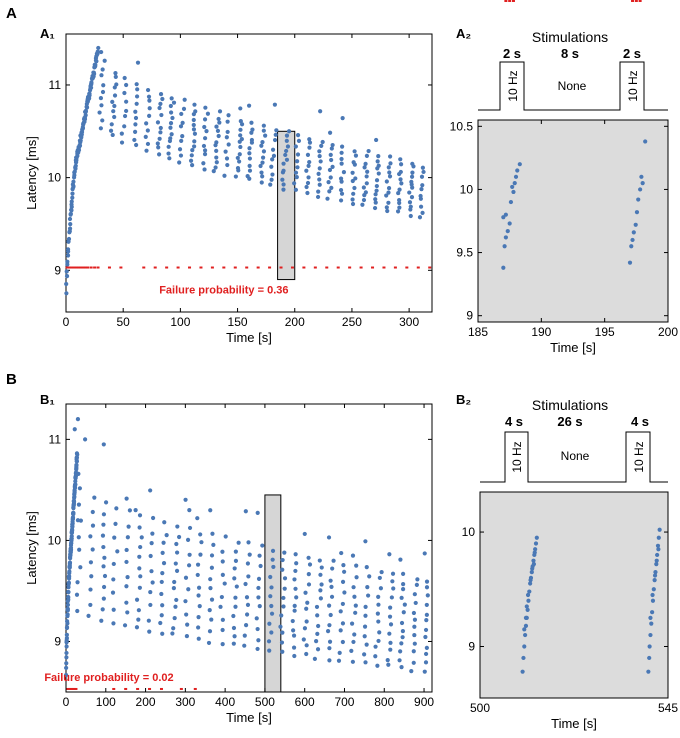 This screenshot has height=738, width=680. Describe the element at coordinates (541, 332) in the screenshot. I see `x-tick-label: 190` at that location.